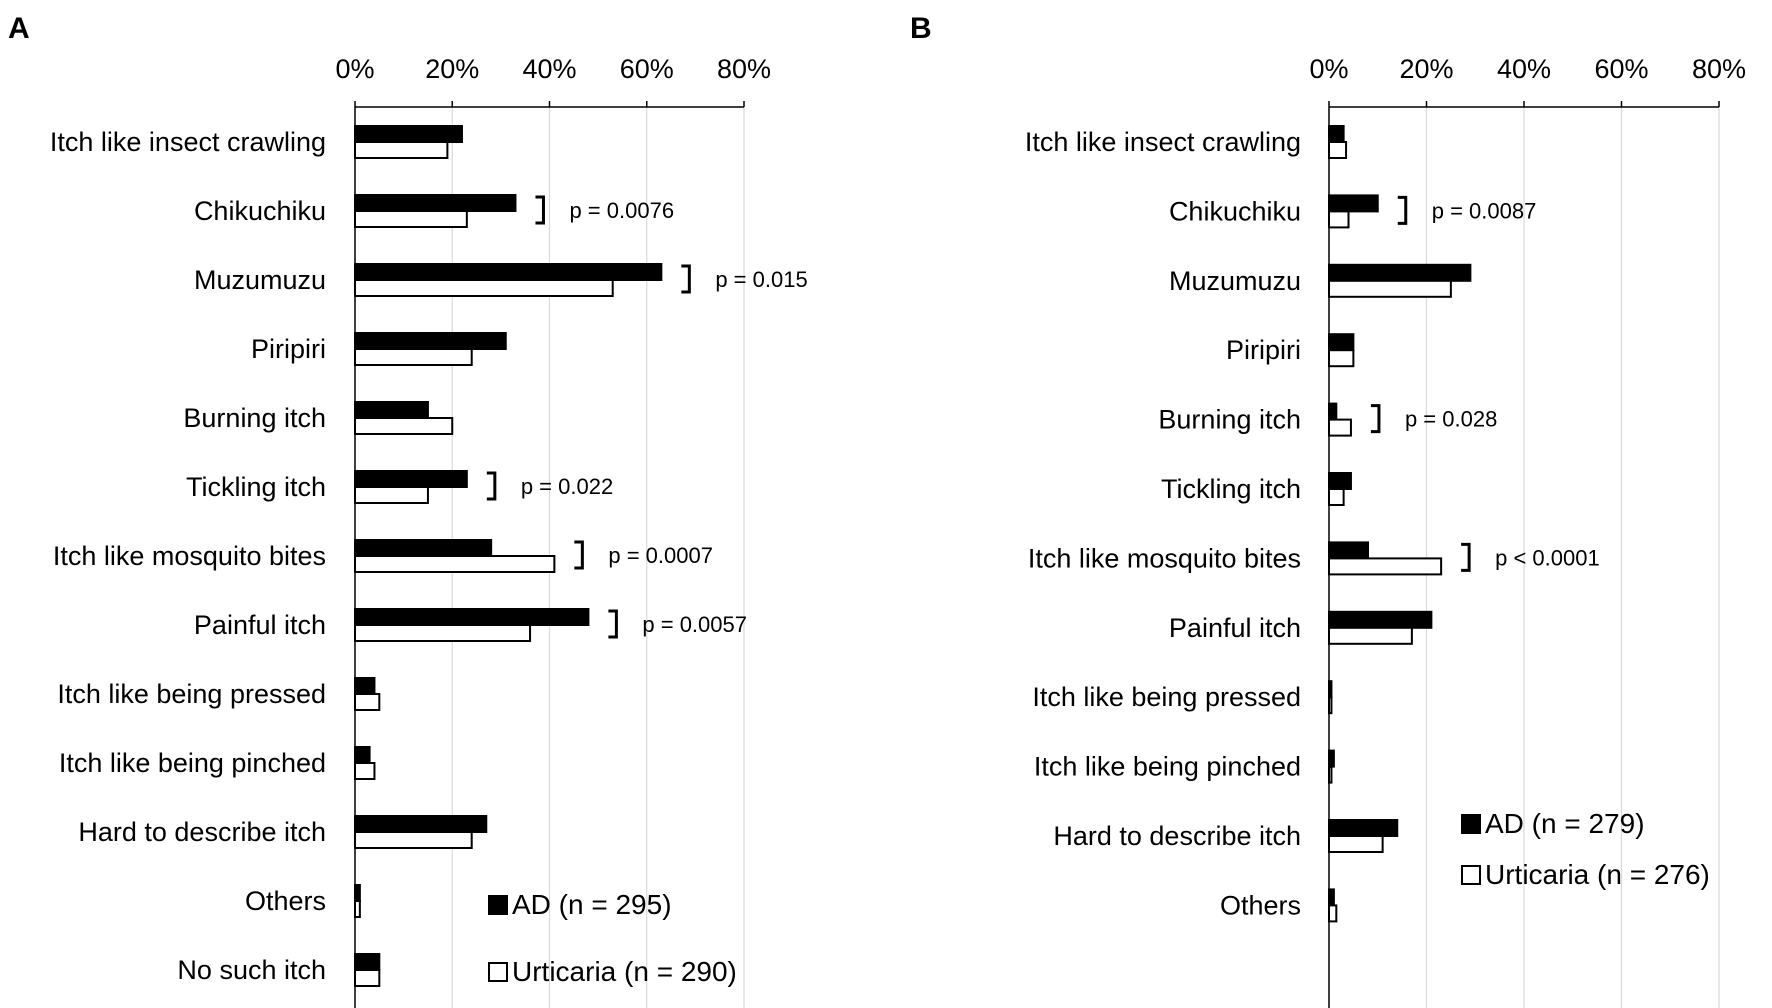 The height and width of the screenshot is (1008, 1772). I want to click on p-value-label: p = 0.022, so click(567, 486).